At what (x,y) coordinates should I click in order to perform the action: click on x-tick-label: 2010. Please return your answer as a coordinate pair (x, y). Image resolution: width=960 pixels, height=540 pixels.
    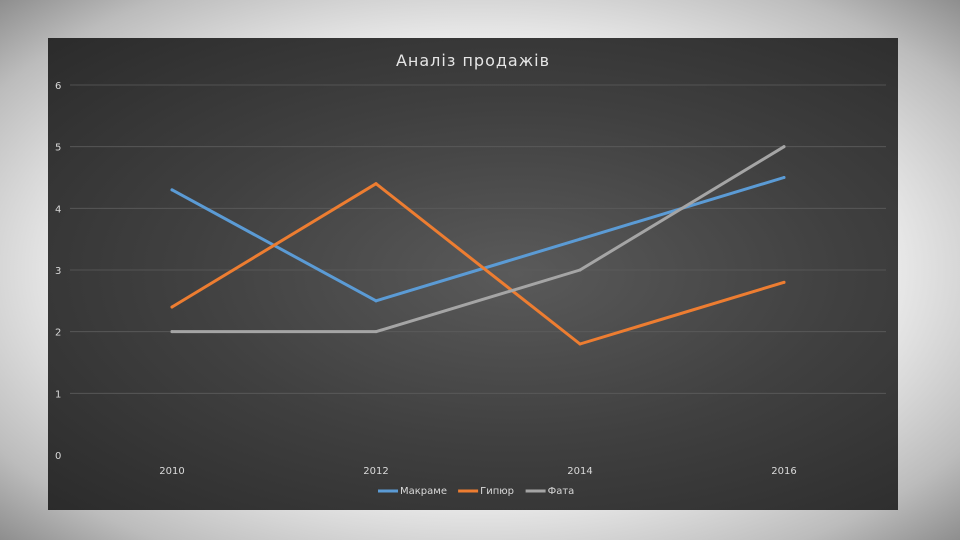
    Looking at the image, I should click on (171, 471).